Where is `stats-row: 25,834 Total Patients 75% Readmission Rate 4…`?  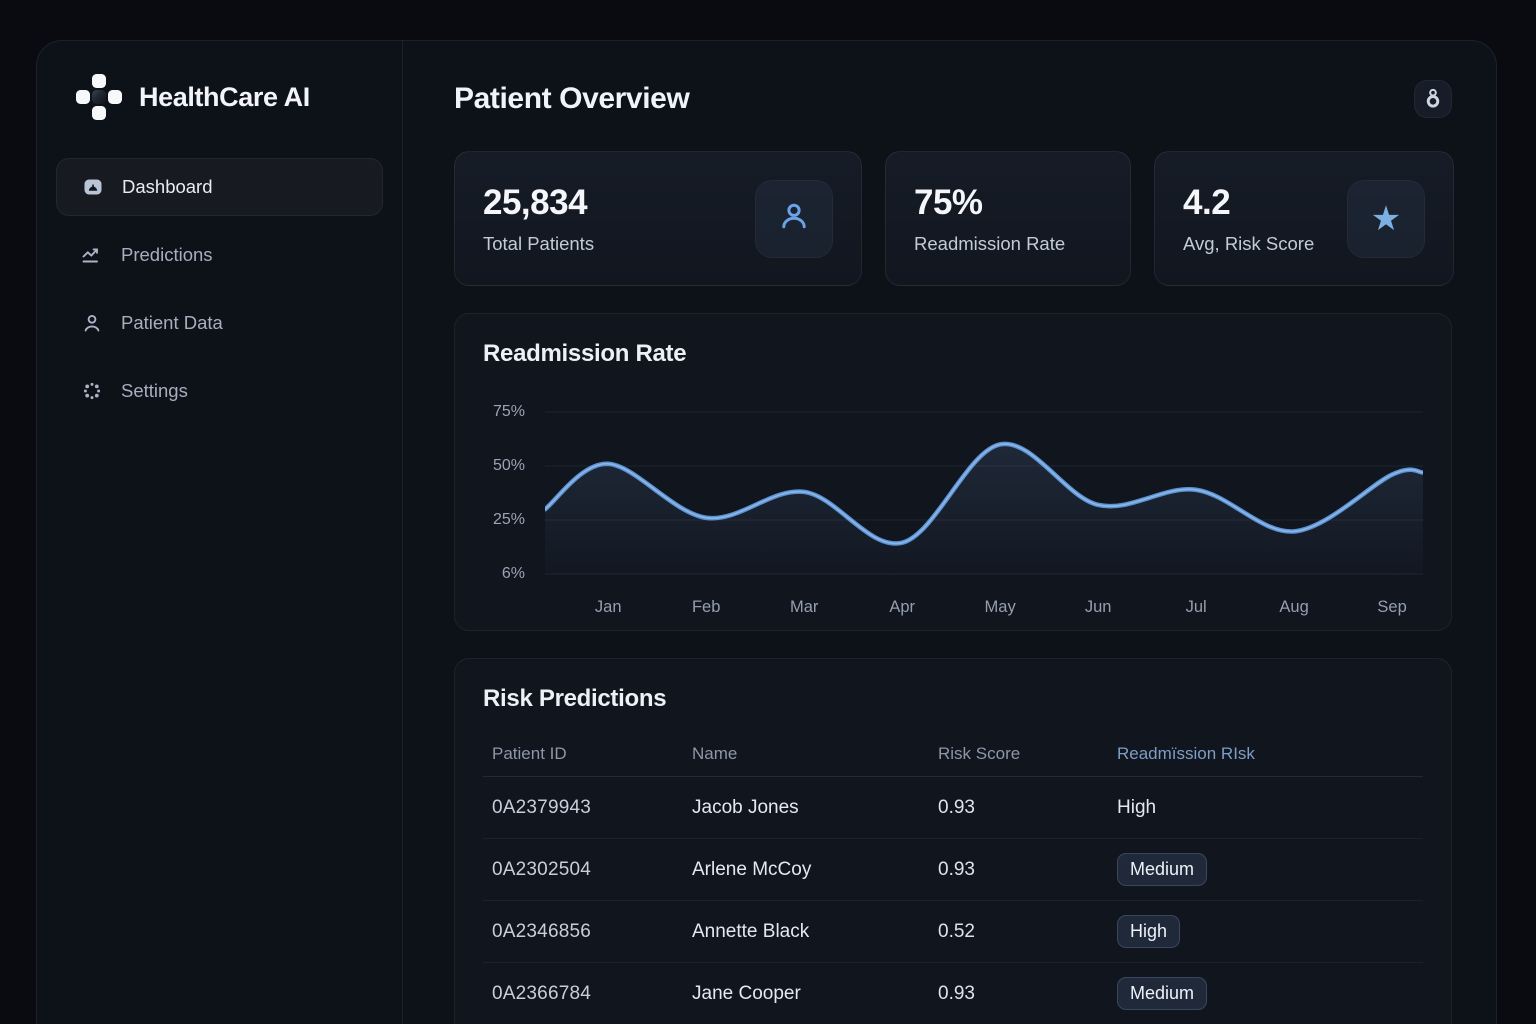 stats-row: 25,834 Total Patients 75% Readmission Rate 4… is located at coordinates (954, 218).